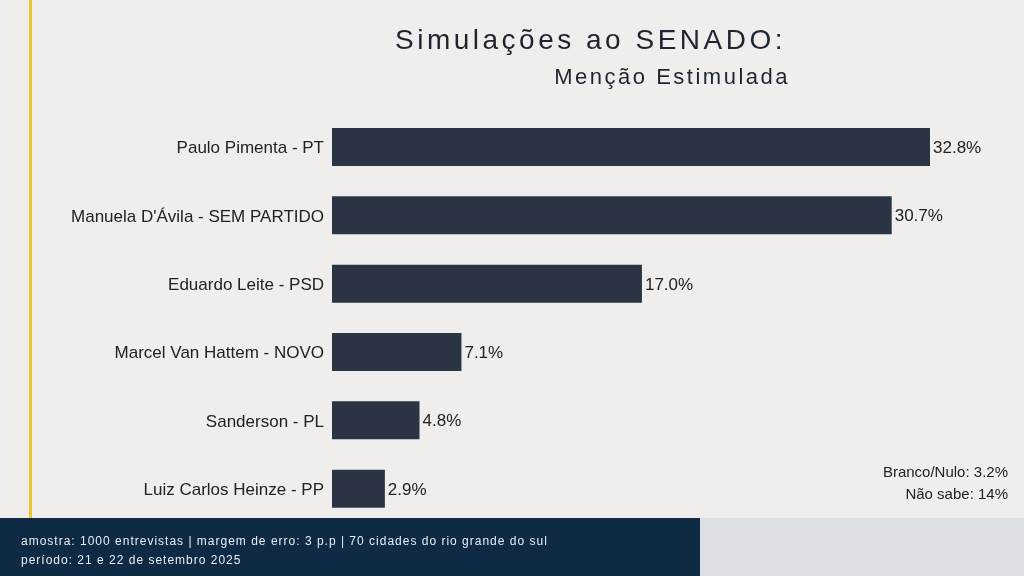 The width and height of the screenshot is (1024, 576). What do you see at coordinates (918, 216) in the screenshot?
I see `data-label: 30.7%` at bounding box center [918, 216].